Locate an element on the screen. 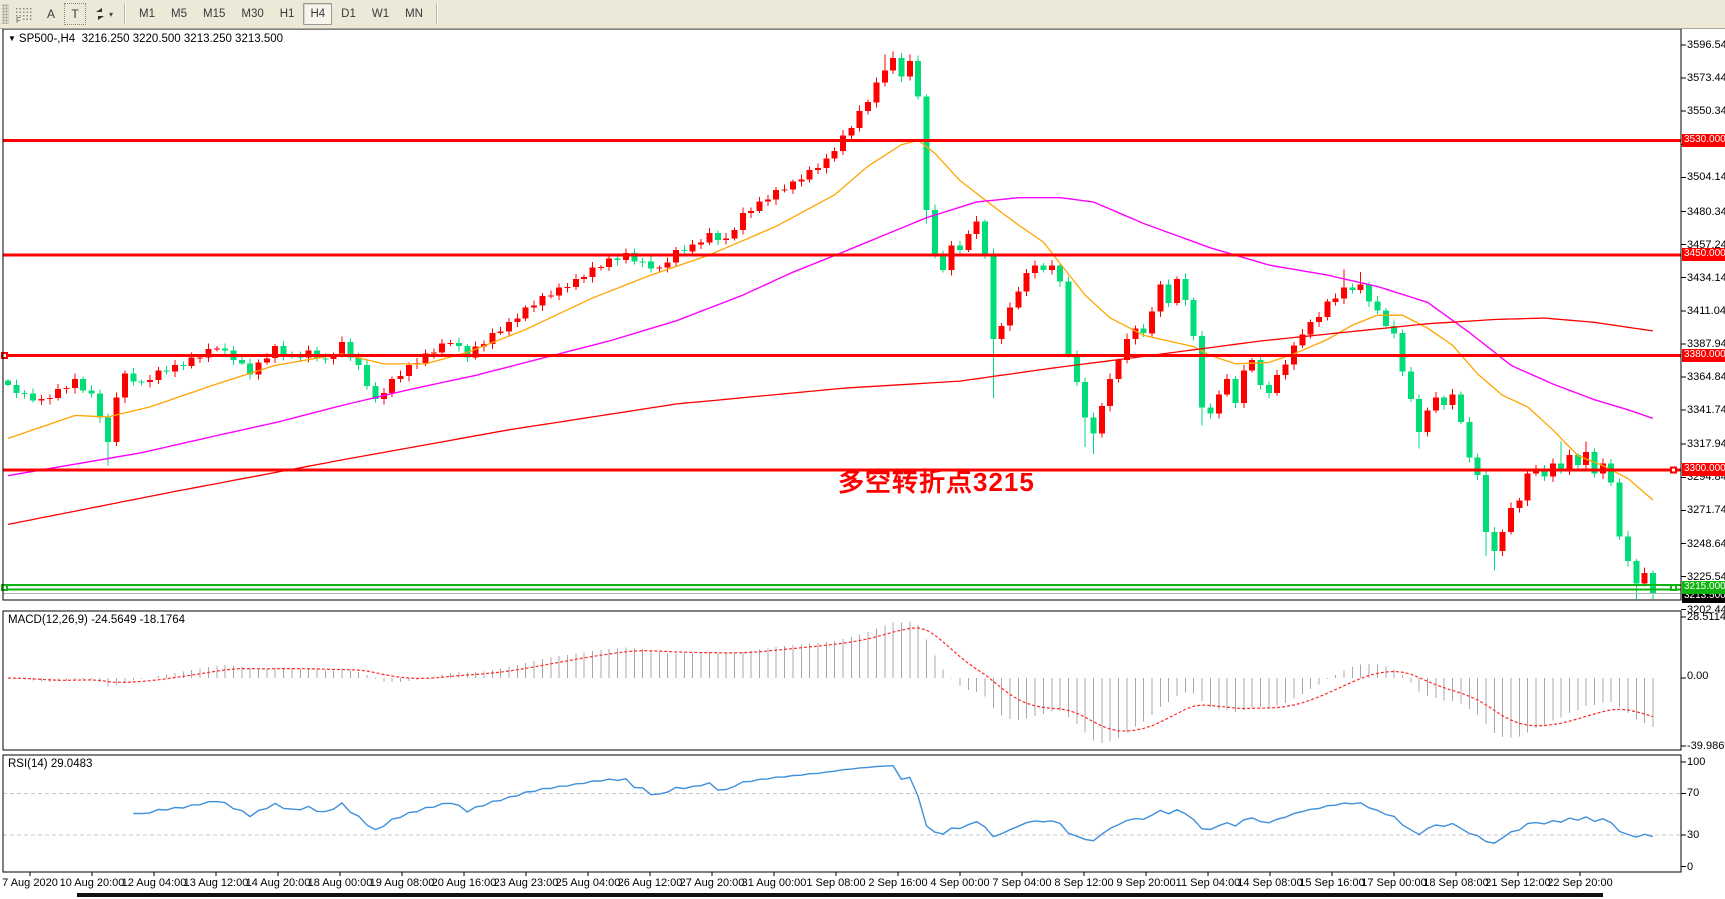 The width and height of the screenshot is (1725, 899). cycle-arrows-icon: ▾ is located at coordinates (103, 14).